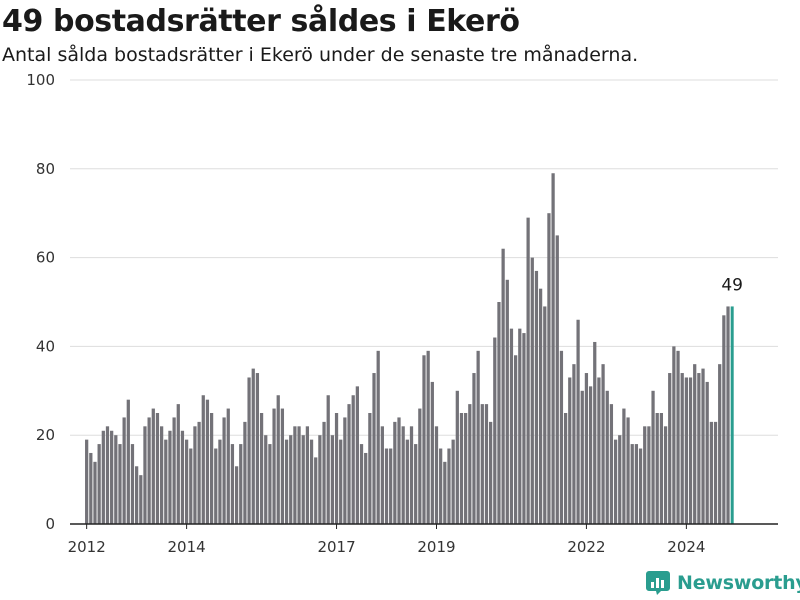  Describe the element at coordinates (40, 302) in the screenshot. I see `y-axis: 0 20 40 60 80 100` at that location.